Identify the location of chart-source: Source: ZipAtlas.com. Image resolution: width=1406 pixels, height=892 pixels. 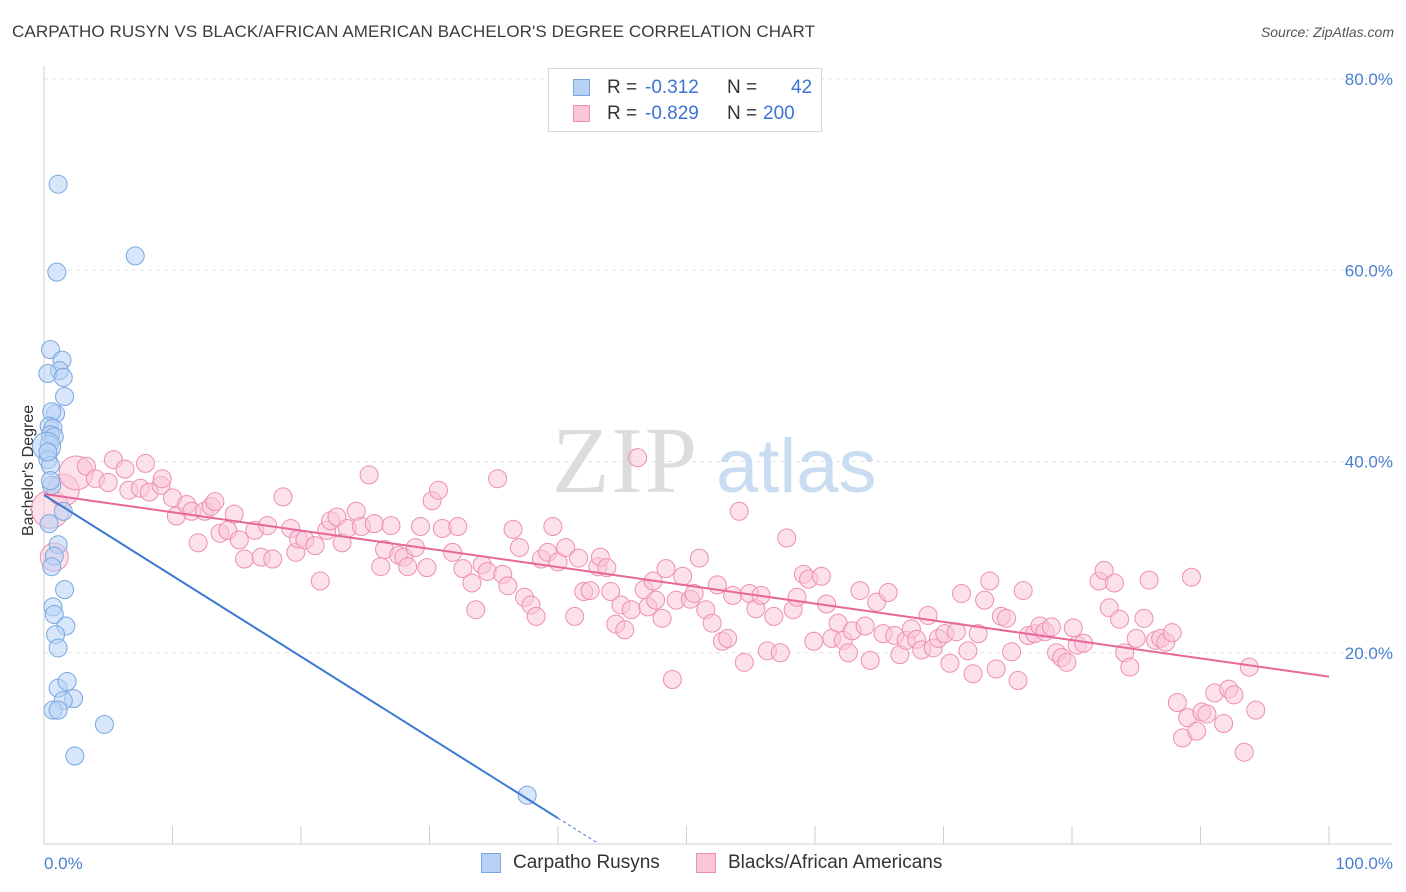
(1327, 32).